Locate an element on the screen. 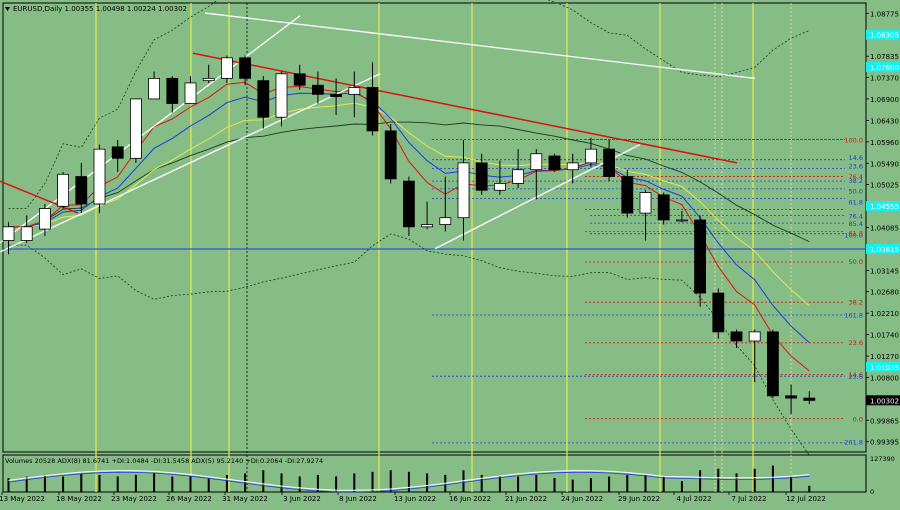 The image size is (900, 510). y-tick-label: 1.02680 is located at coordinates (884, 293).